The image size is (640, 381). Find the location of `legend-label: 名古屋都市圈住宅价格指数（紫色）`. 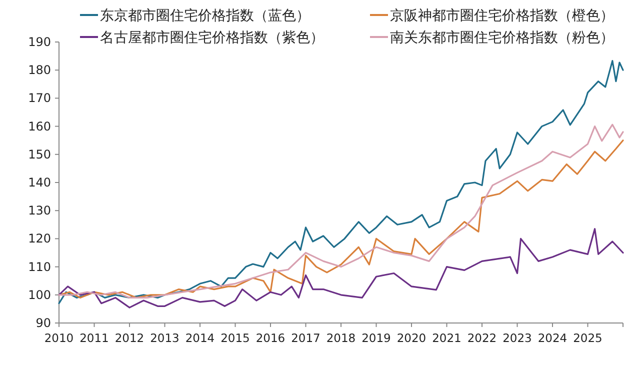

legend-label: 名古屋都市圈住宅价格指数（紫色） is located at coordinates (212, 38).